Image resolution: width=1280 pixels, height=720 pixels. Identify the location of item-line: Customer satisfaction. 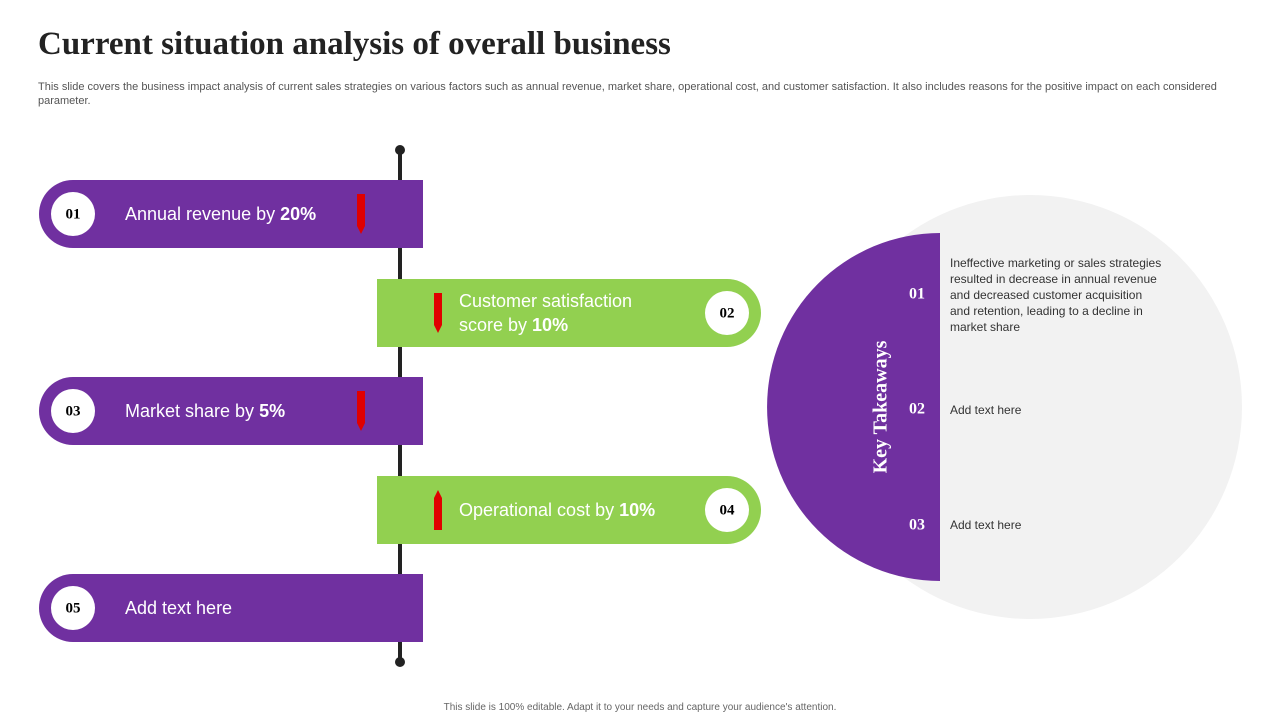
(545, 301).